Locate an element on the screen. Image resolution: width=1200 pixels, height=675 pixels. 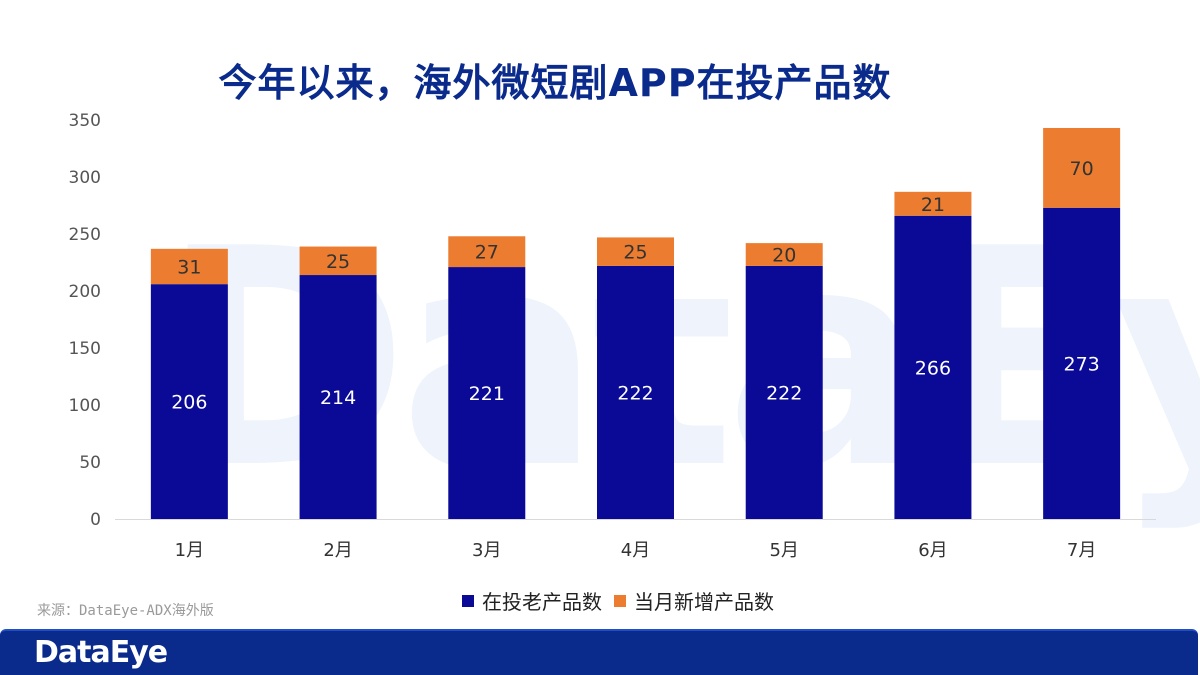
data-label-new: 20 is located at coordinates (784, 256).